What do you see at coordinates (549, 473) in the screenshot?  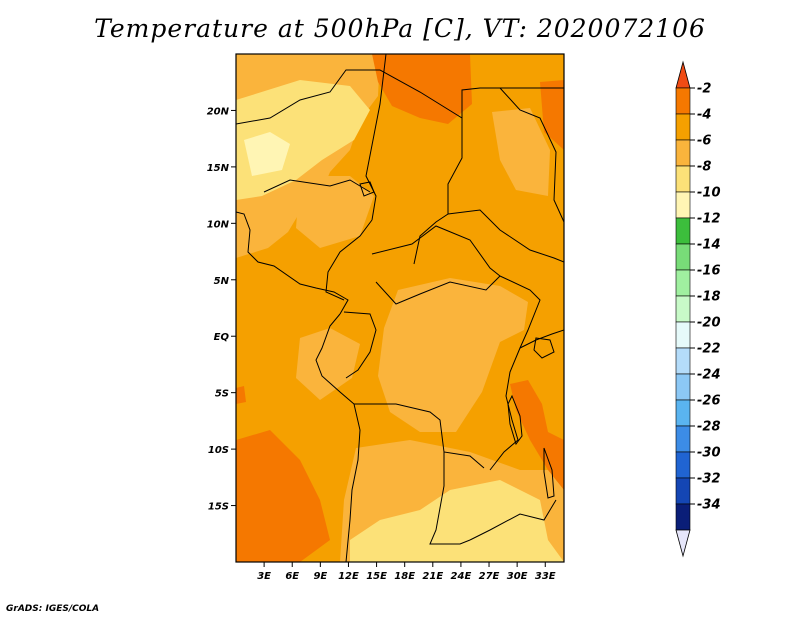 I see `lake-malawi` at bounding box center [549, 473].